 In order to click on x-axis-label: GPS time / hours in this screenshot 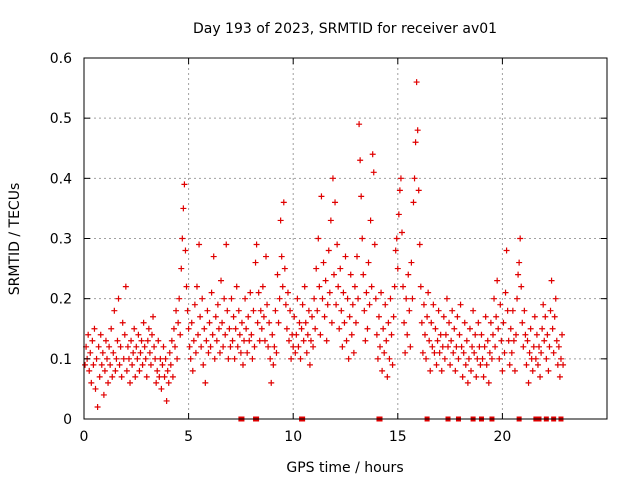, I will do `click(344, 468)`.